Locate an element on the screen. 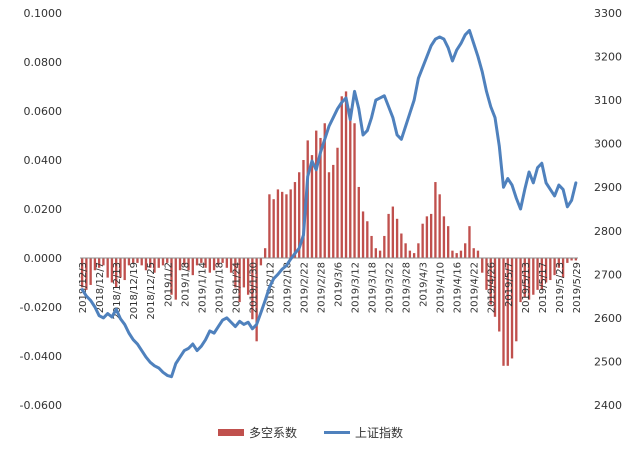 The image size is (630, 457). legend: 多空系数 上证指数 is located at coordinates (310, 432).